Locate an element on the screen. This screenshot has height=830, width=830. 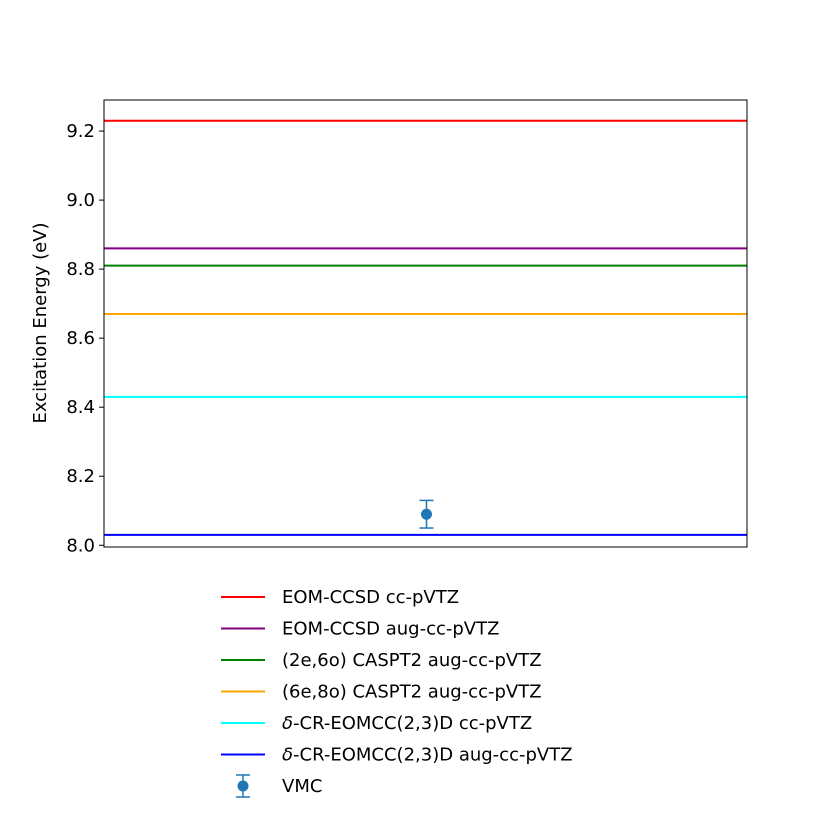
legend-label-text-4: -CR-EOMCC(2,3)D cc-pVTZ is located at coordinates (412, 723).